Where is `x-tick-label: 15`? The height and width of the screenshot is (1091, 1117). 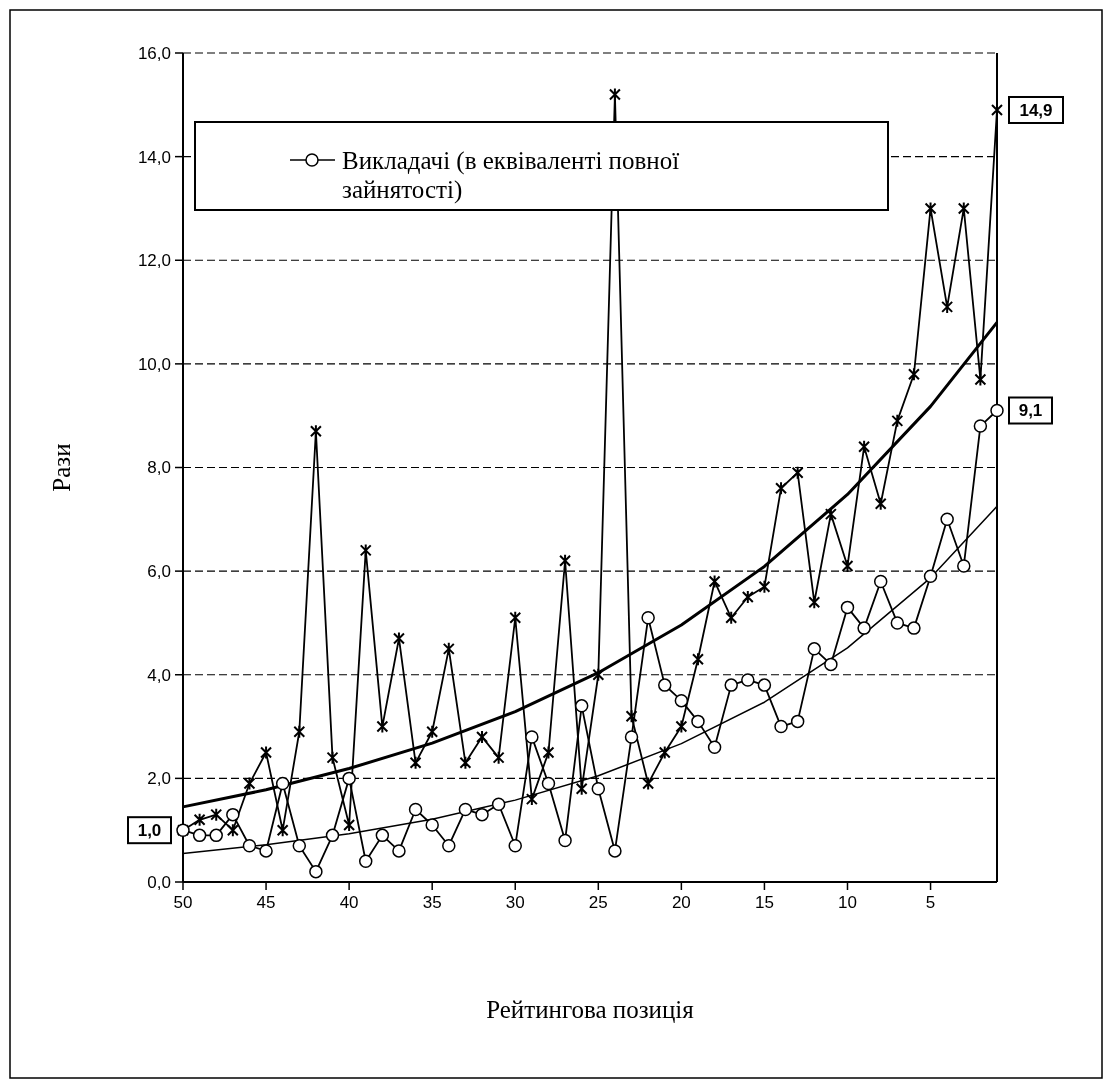 x-tick-label: 15 is located at coordinates (764, 902).